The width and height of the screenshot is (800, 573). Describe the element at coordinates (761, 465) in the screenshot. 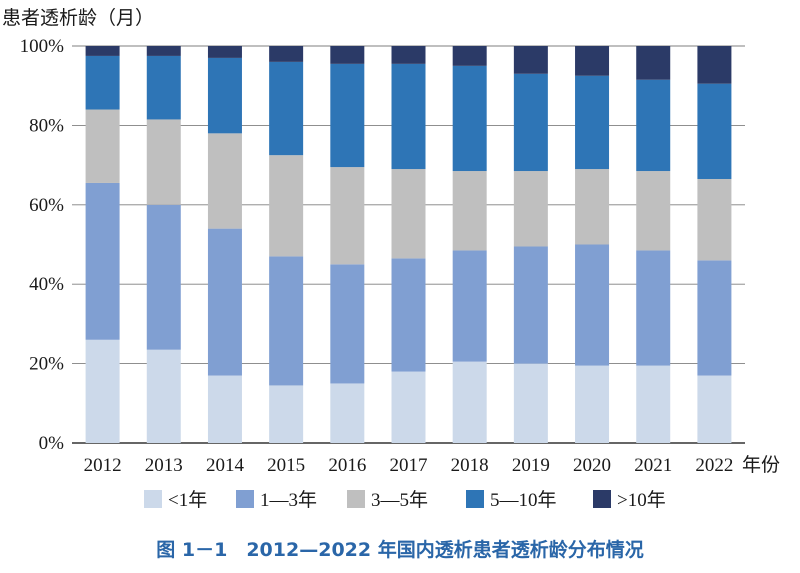

I see `x-axis-title: 年份` at that location.